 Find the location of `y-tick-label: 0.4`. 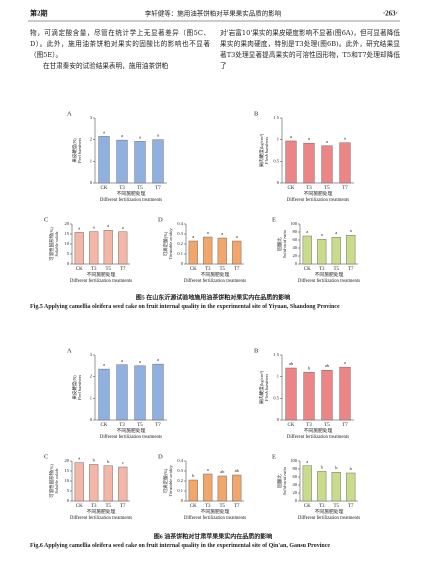

y-tick-label: 0.4 is located at coordinates (180, 223).